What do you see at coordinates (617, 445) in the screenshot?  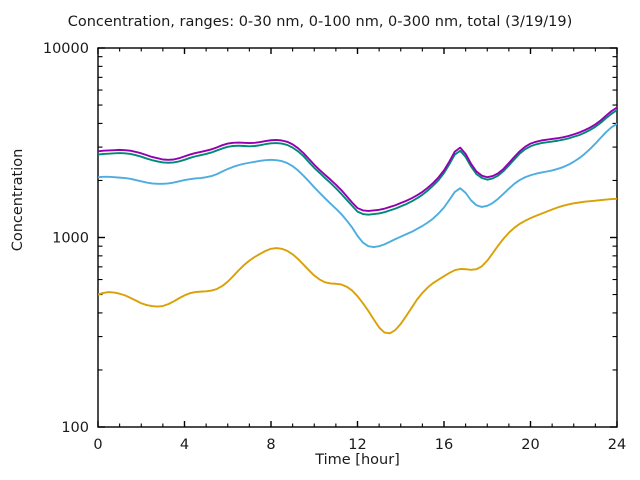 I see `svg-text: 24` at bounding box center [617, 445].